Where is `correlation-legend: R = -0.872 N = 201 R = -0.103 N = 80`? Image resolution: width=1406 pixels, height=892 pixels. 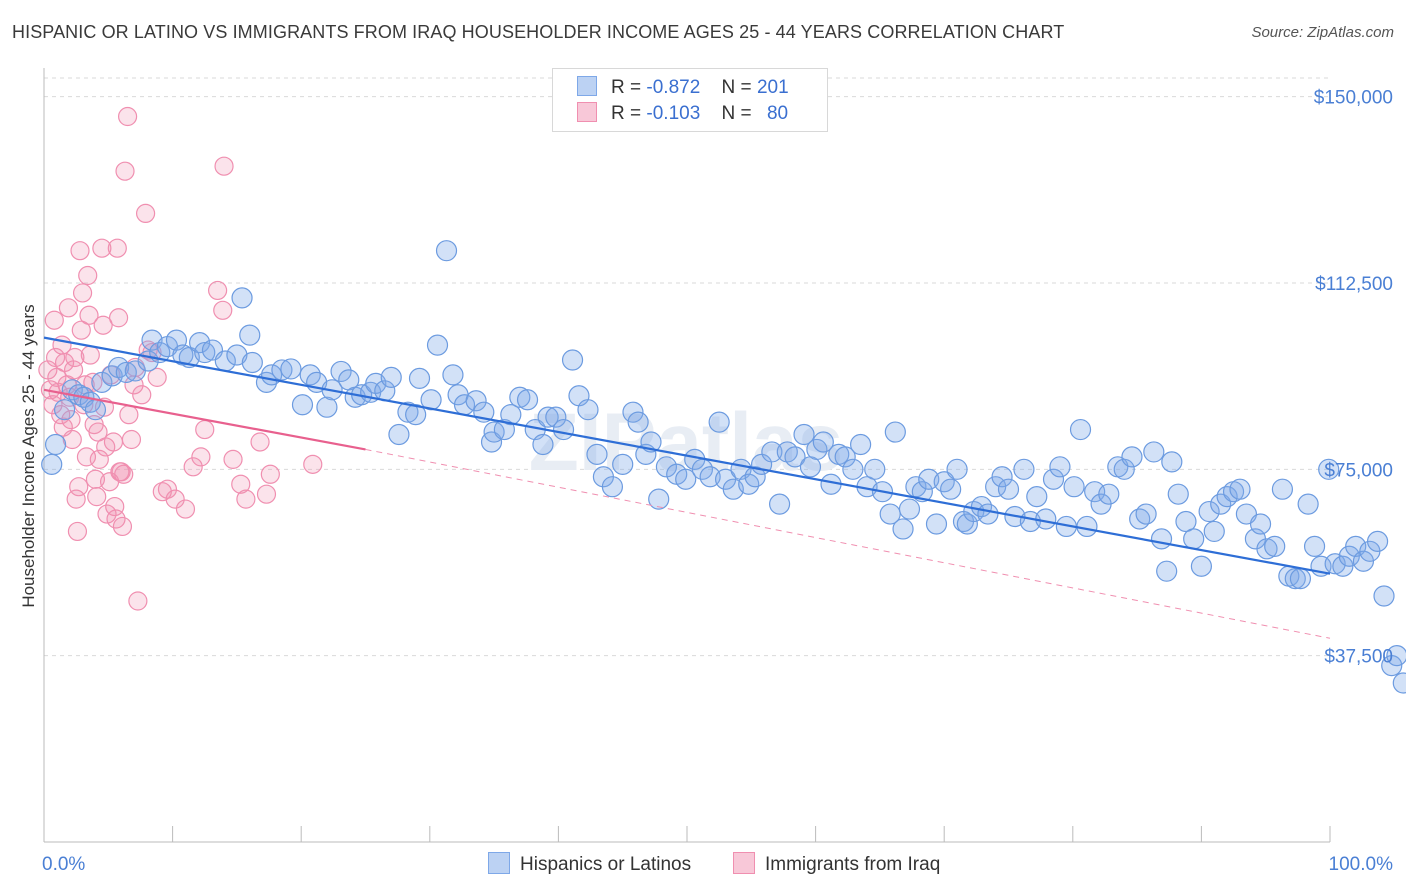 correlation-legend: R = -0.872 N = 201 R = -0.103 N = 80 is located at coordinates (690, 100).